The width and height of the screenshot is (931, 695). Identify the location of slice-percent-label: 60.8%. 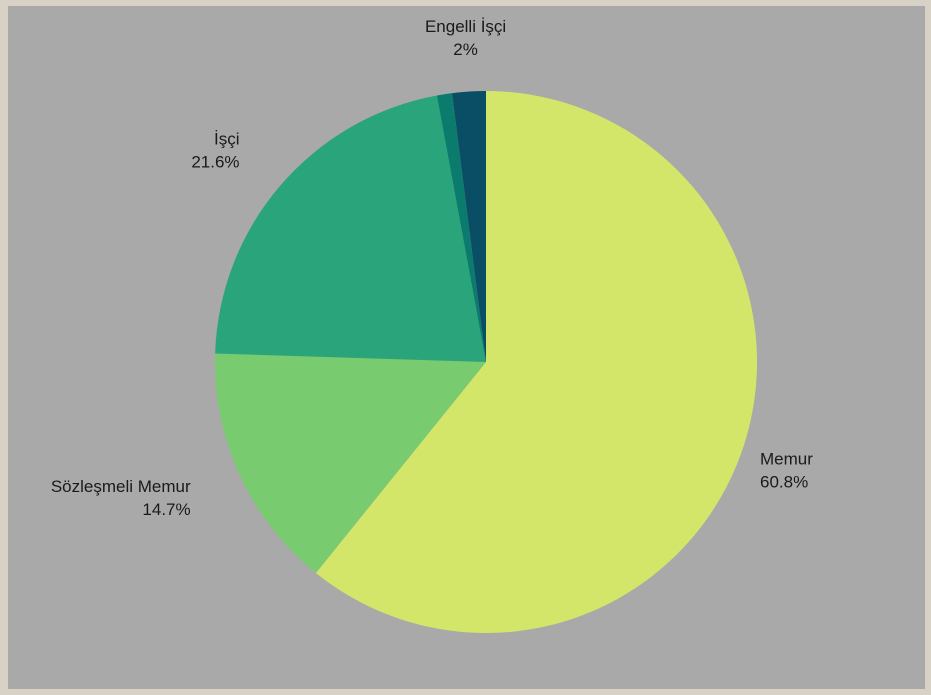
(784, 482).